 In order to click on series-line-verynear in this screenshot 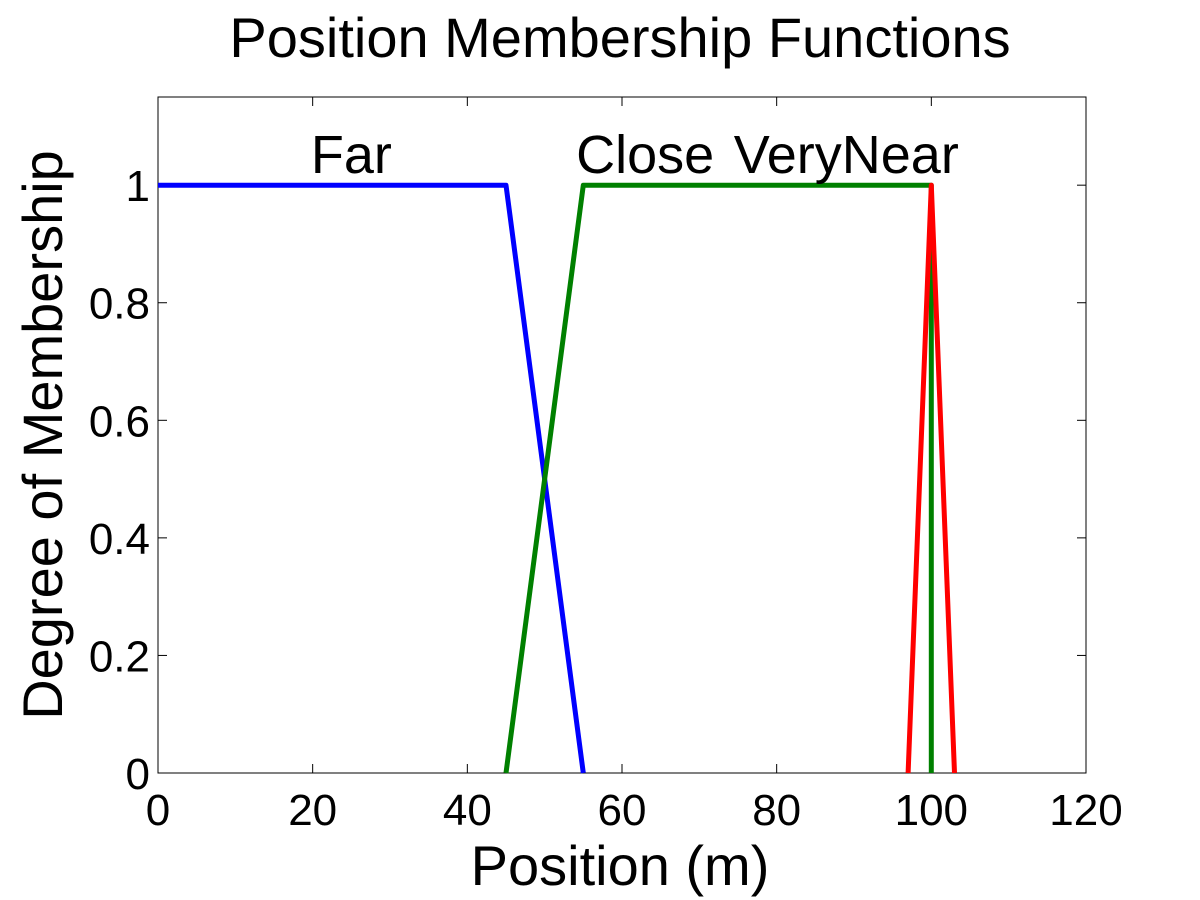, I will do `click(931, 478)`.